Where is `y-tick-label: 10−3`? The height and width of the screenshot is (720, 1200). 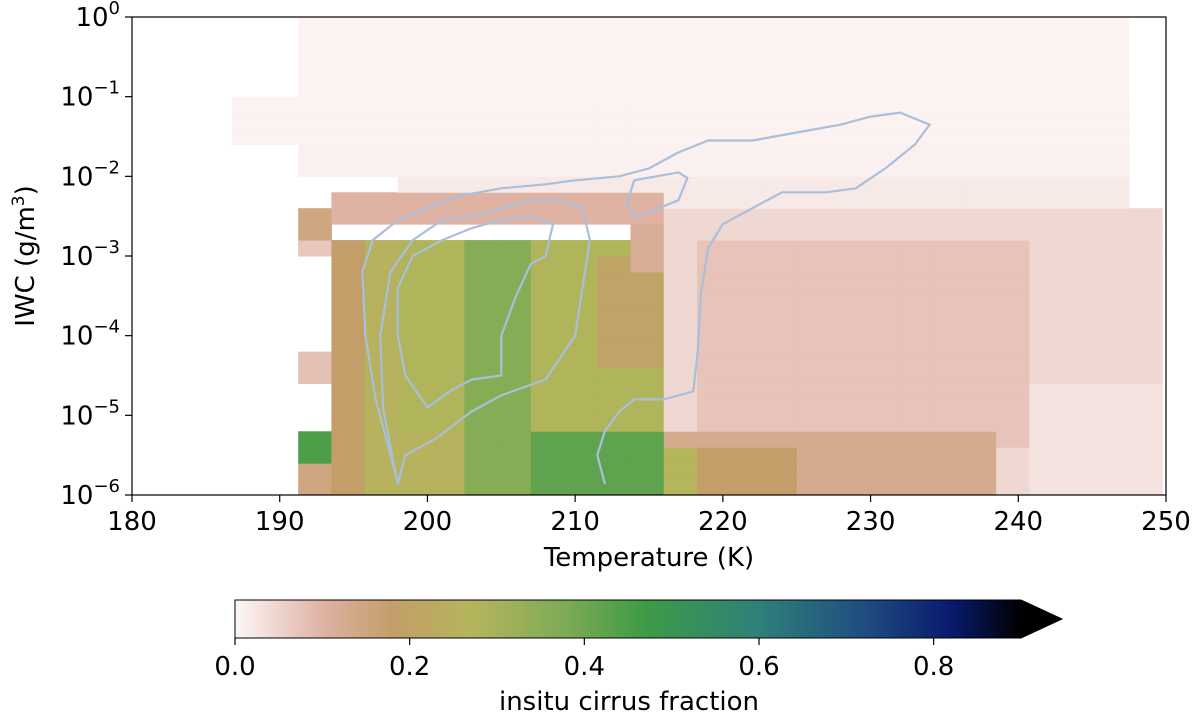
y-tick-label: 10−3 is located at coordinates (90, 254).